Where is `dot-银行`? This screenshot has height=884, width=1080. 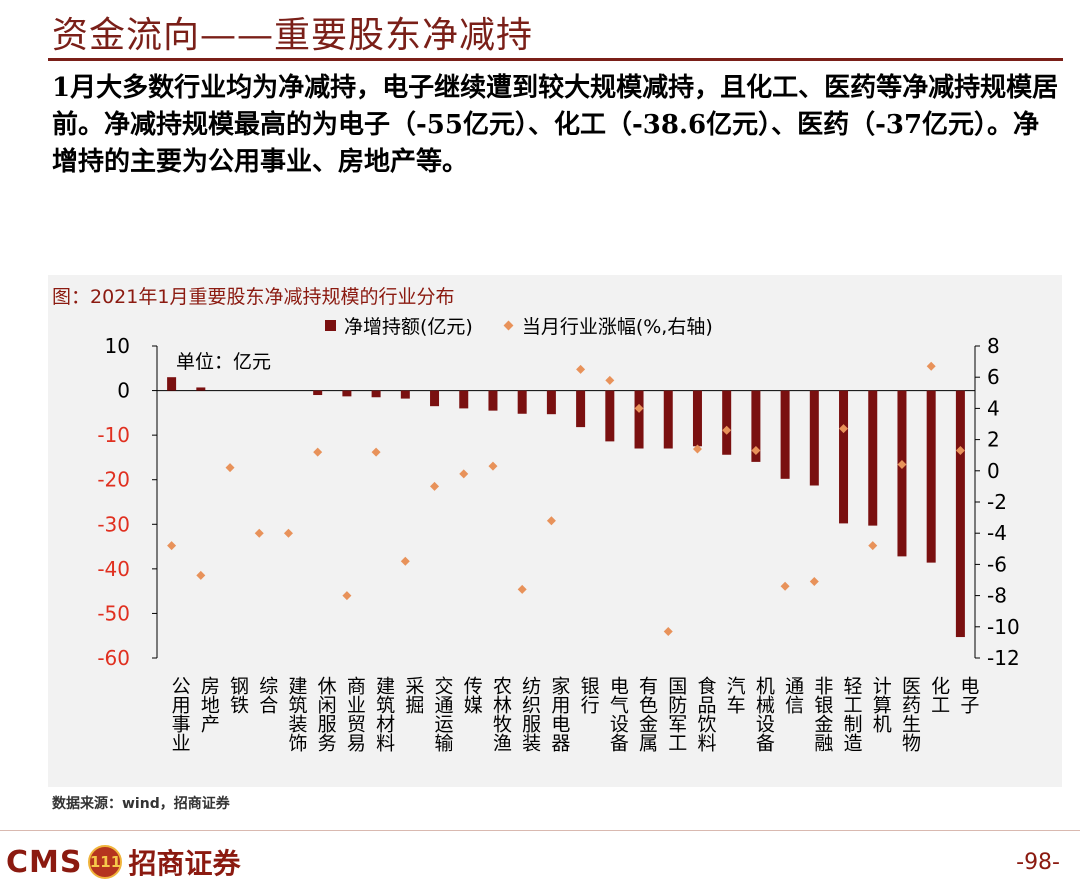 dot-银行 is located at coordinates (581, 369).